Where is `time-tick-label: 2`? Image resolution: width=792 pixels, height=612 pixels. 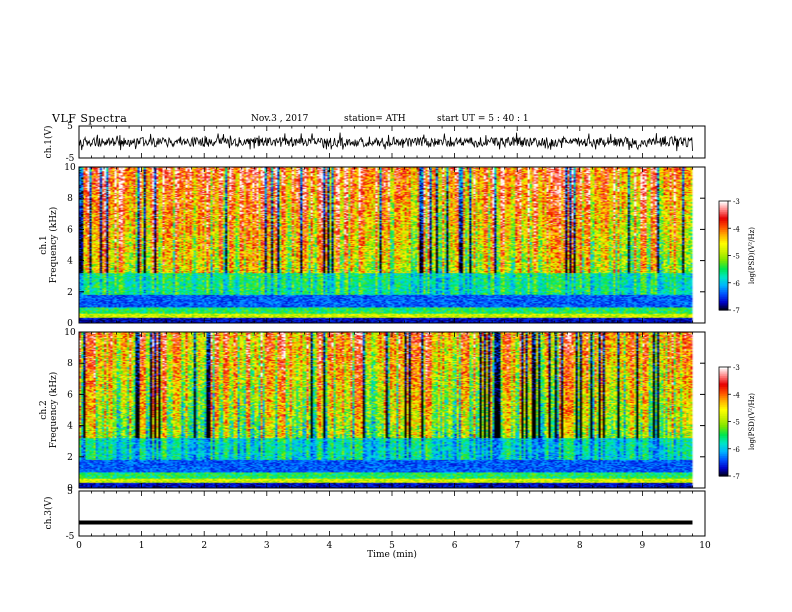
time-tick-label: 2 is located at coordinates (204, 546).